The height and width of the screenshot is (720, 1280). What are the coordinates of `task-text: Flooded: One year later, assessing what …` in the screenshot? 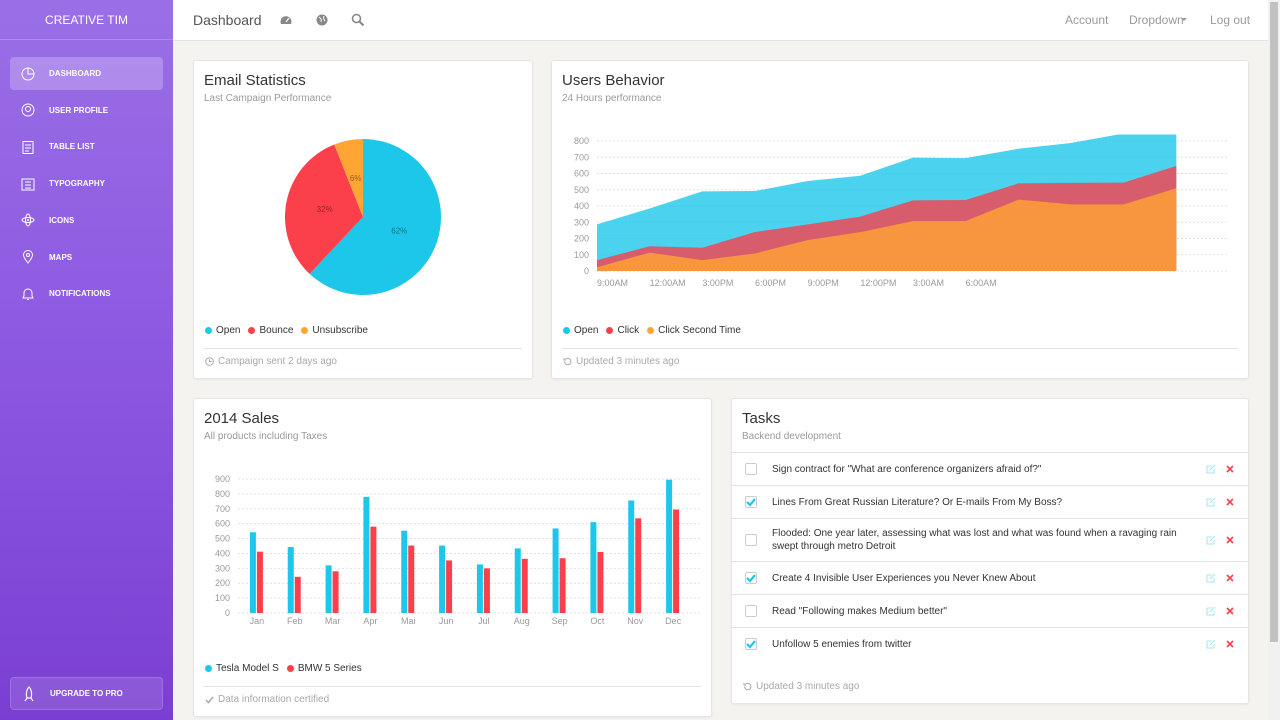 It's located at (974, 540).